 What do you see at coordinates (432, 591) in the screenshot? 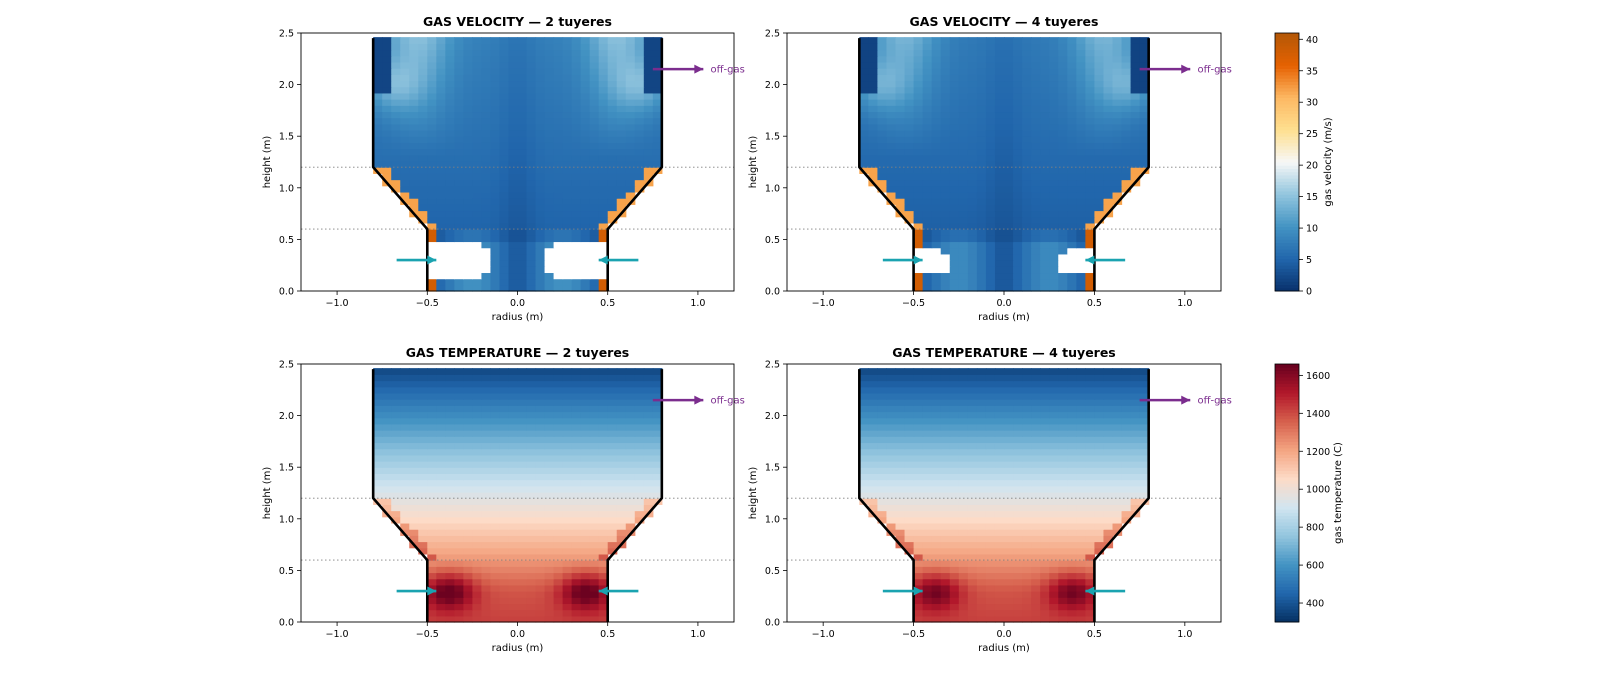
I see `tuyere-arrow-left-head` at bounding box center [432, 591].